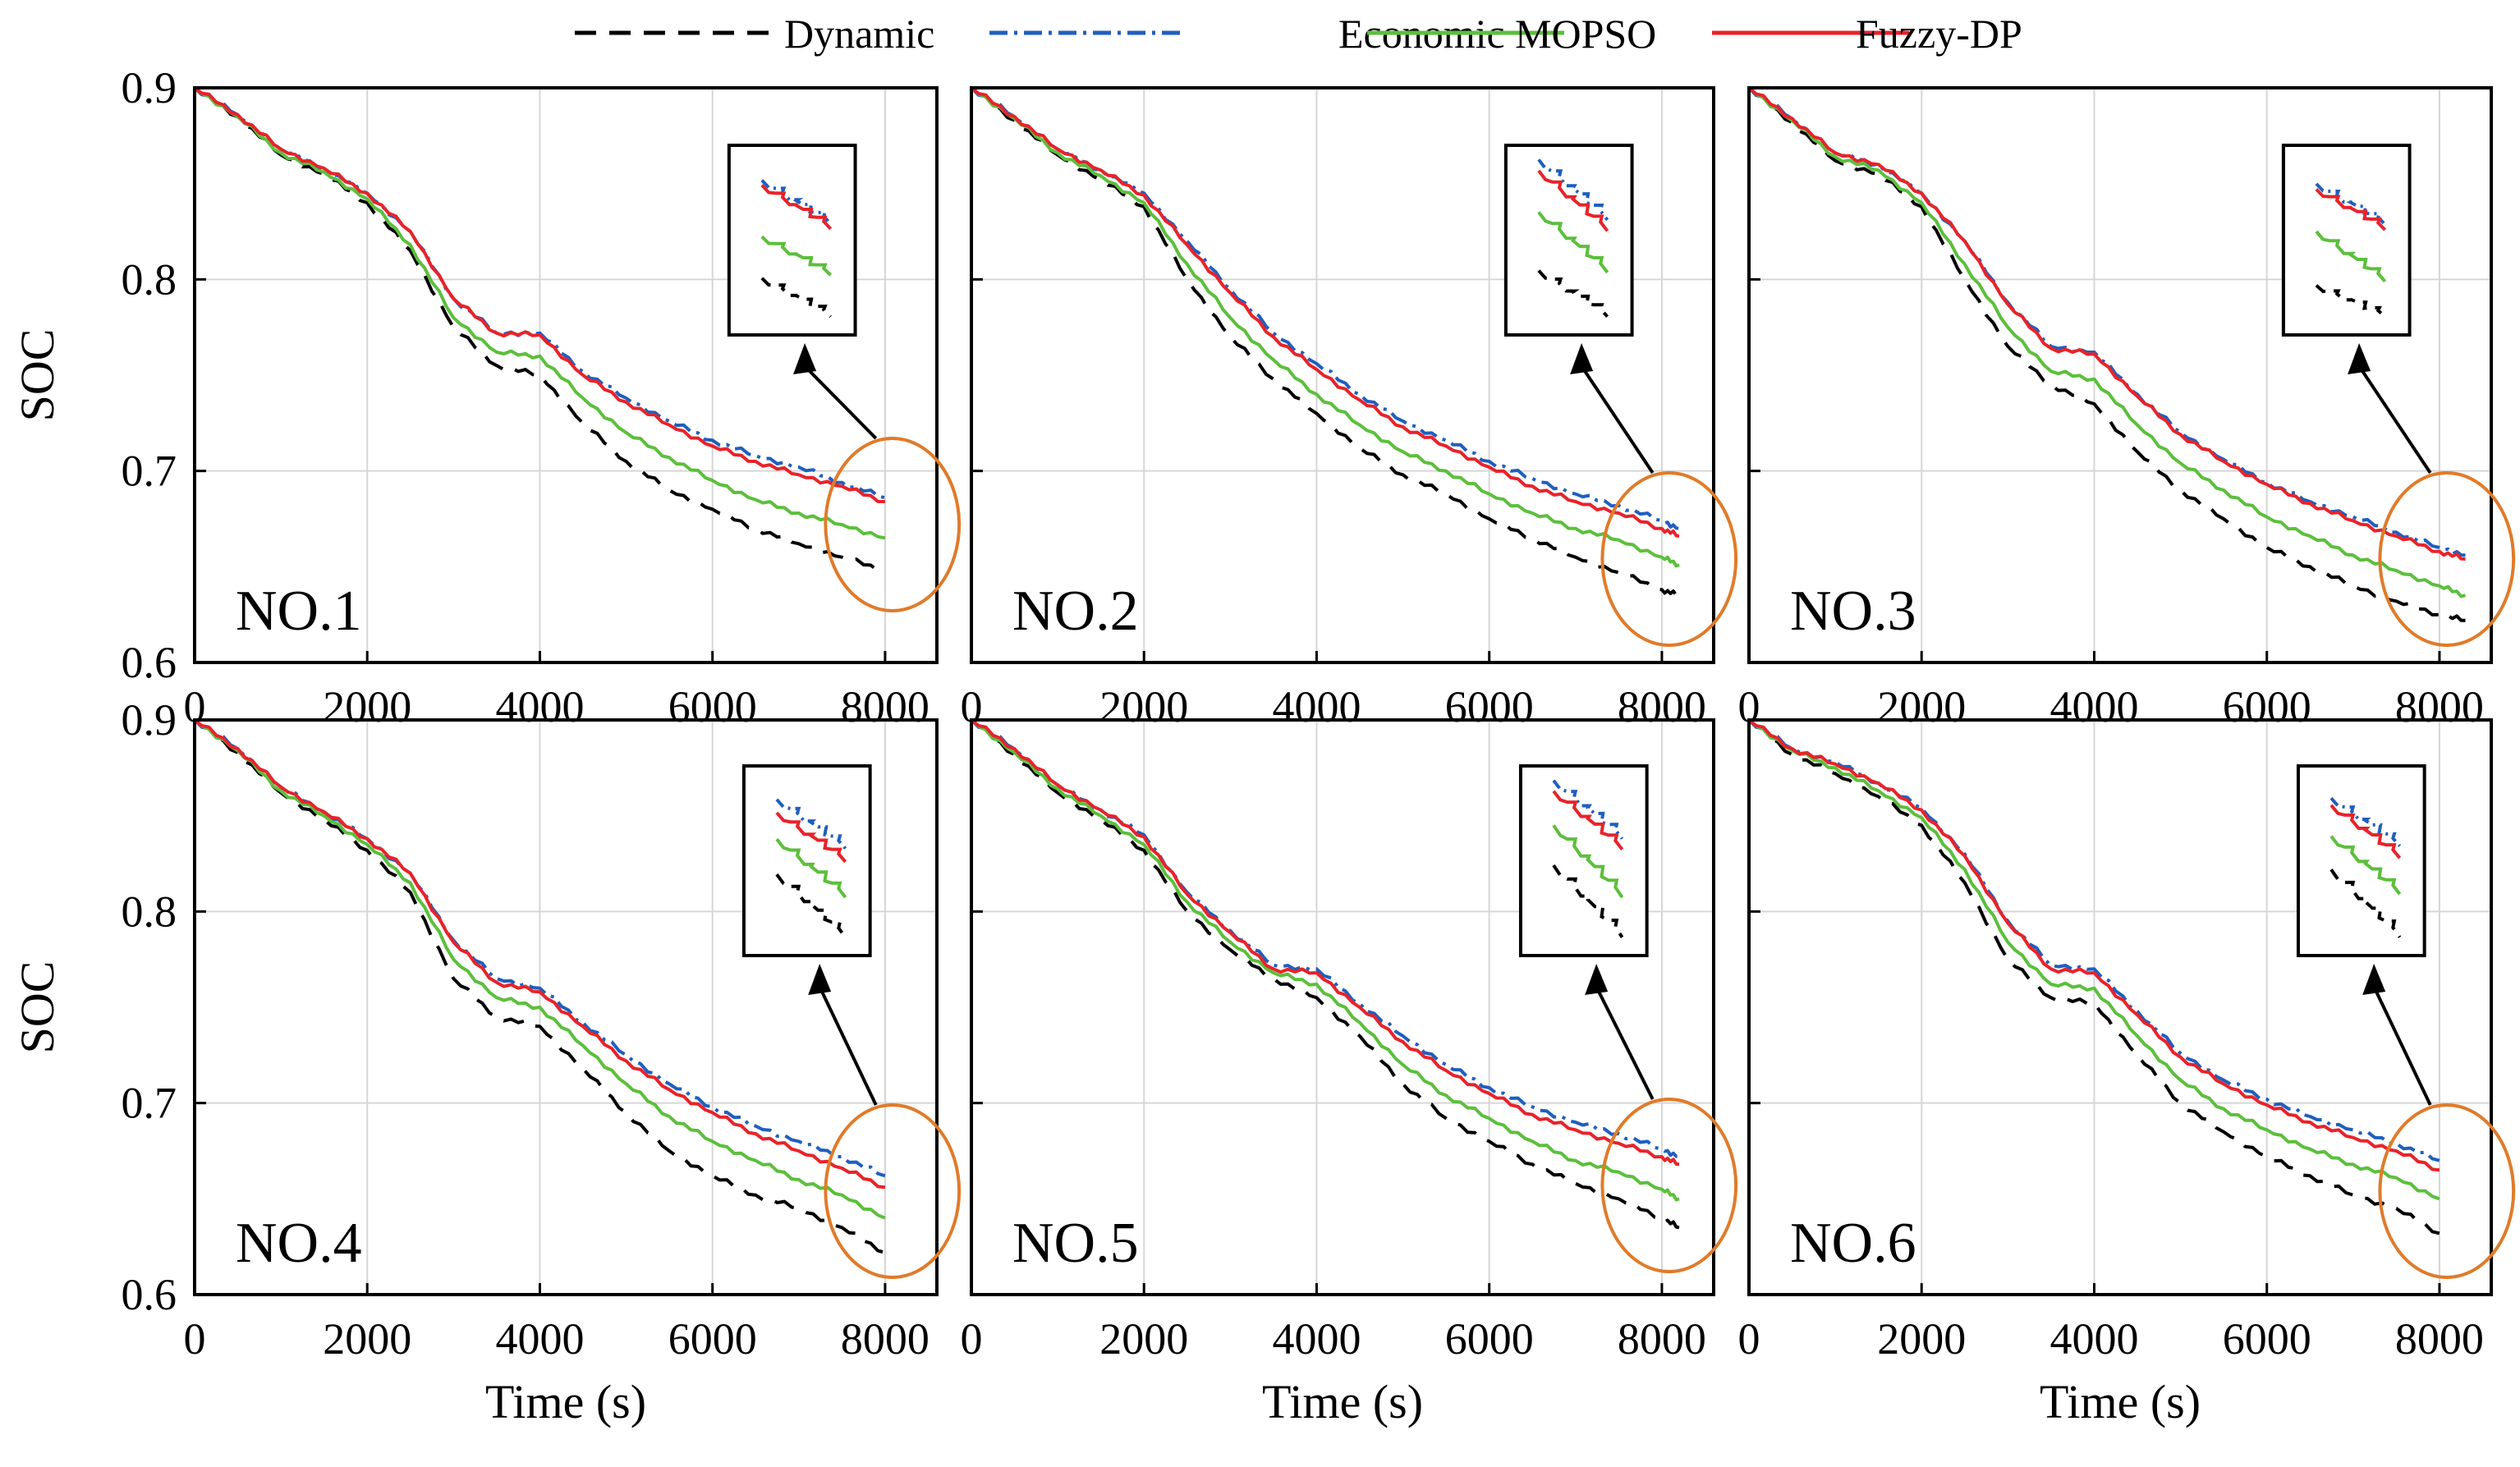  I want to click on panel-label: NO.6, so click(1853, 1243).